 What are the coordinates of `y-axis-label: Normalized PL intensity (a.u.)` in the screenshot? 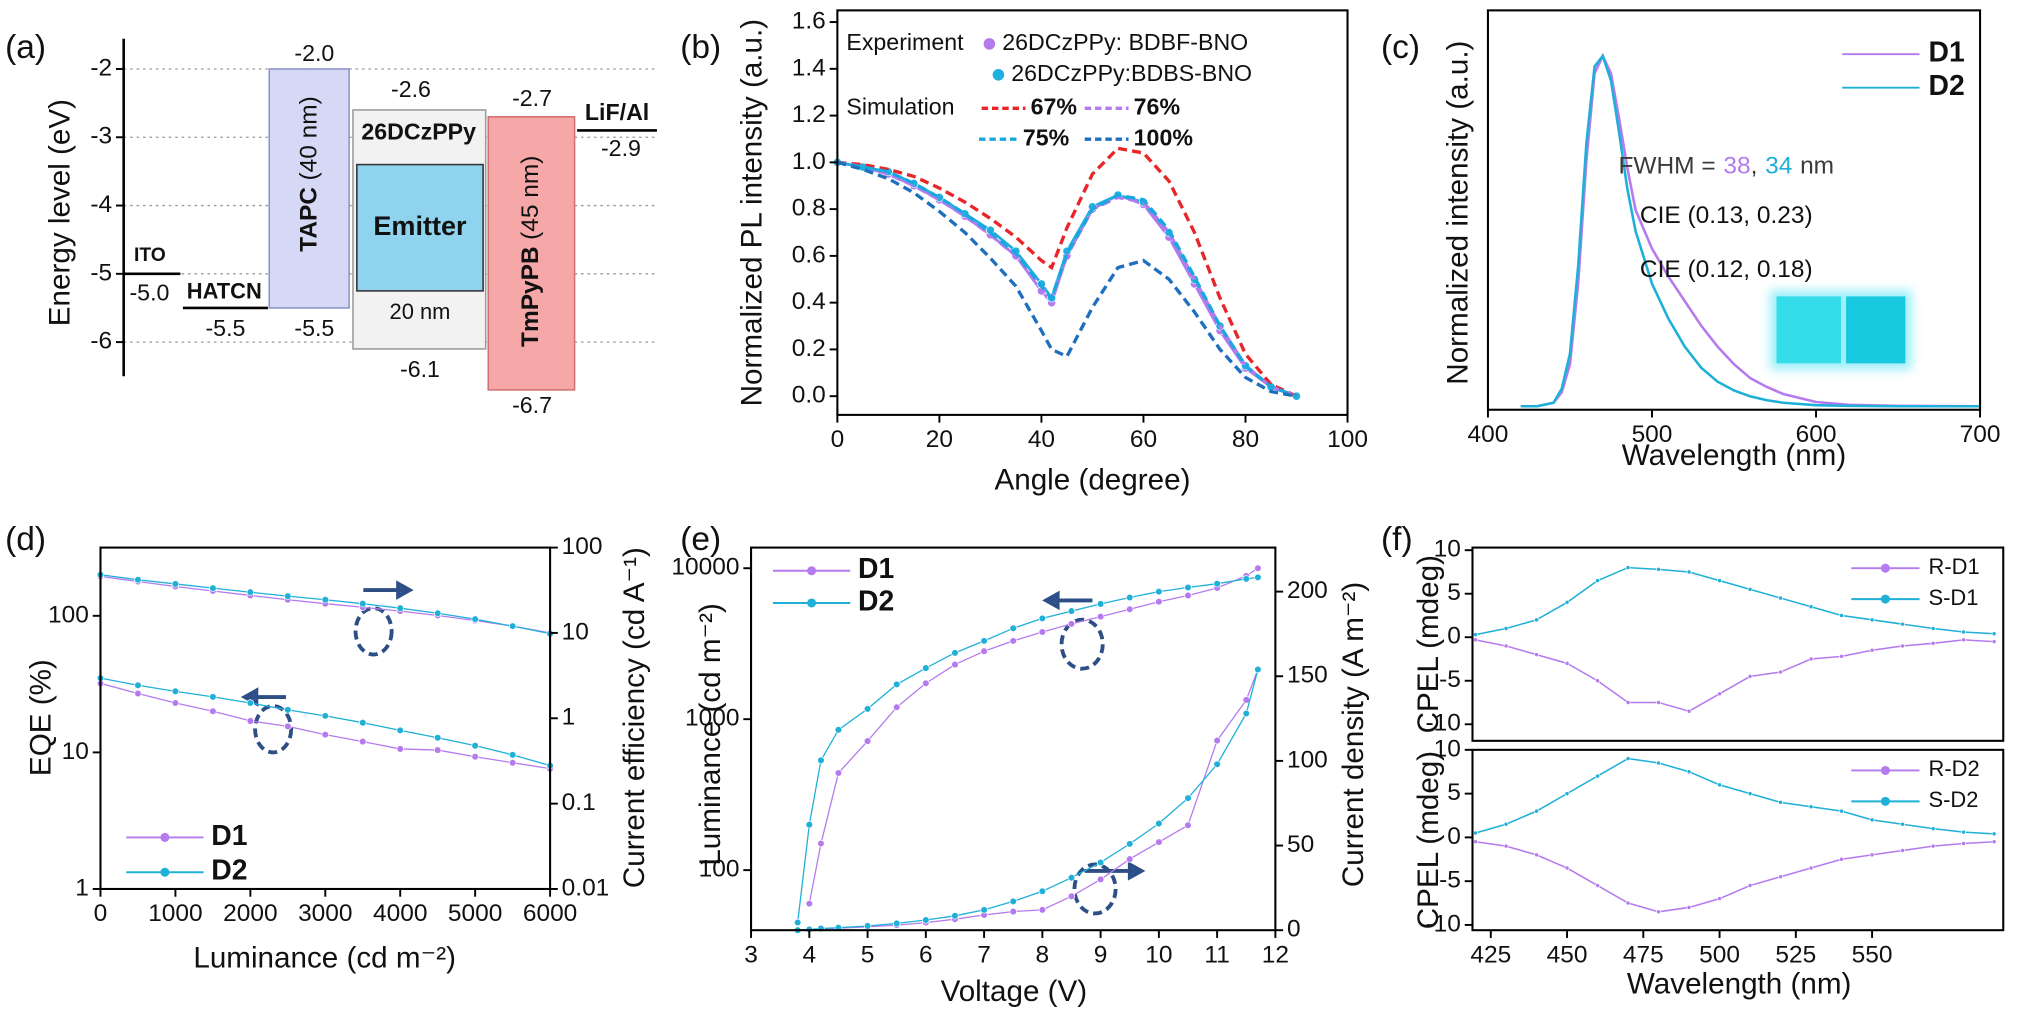 It's located at (751, 212).